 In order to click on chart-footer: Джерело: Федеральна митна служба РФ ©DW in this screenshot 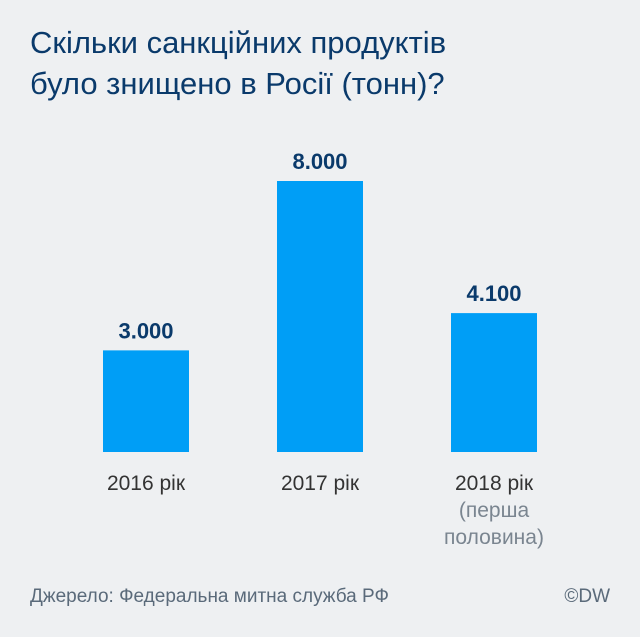, I will do `click(320, 597)`.